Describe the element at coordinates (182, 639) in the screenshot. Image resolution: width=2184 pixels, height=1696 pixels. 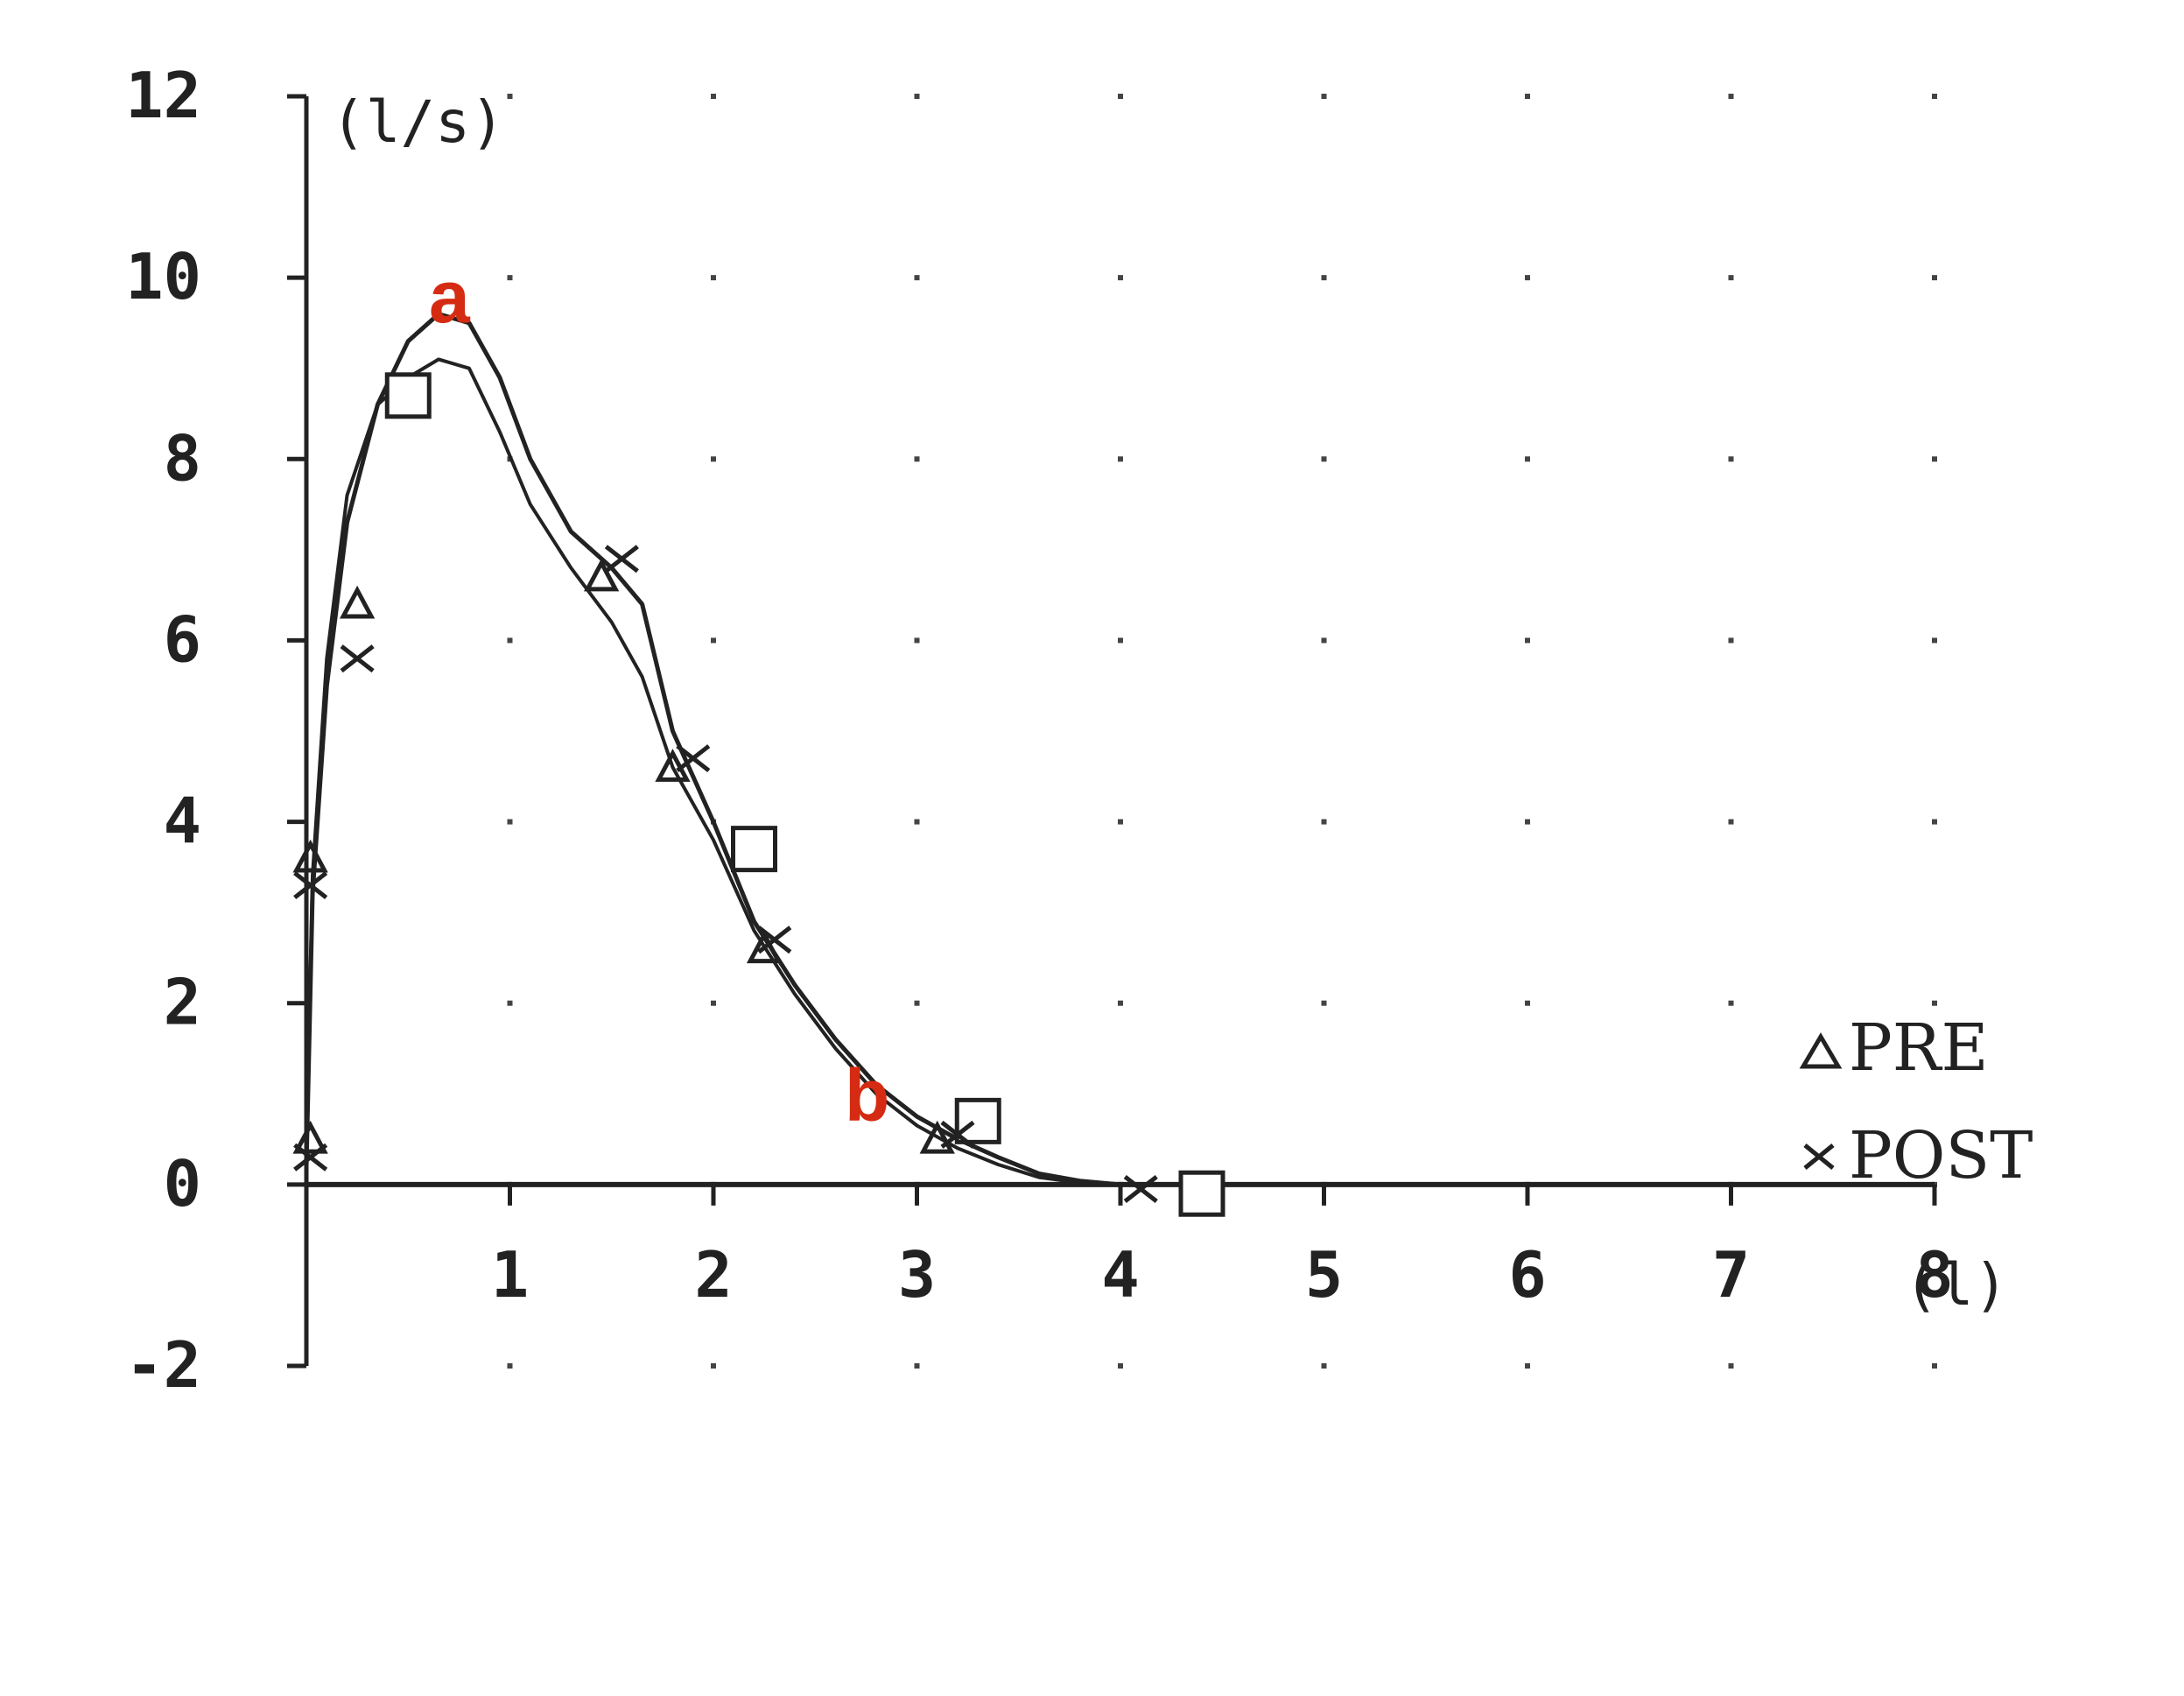
I see `y-tick-label: 6` at that location.